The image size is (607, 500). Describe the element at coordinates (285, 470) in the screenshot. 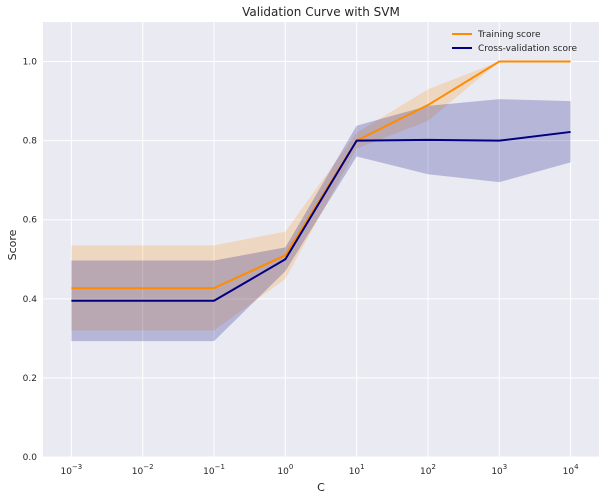

I see `x-tick-label: 10⁰` at that location.